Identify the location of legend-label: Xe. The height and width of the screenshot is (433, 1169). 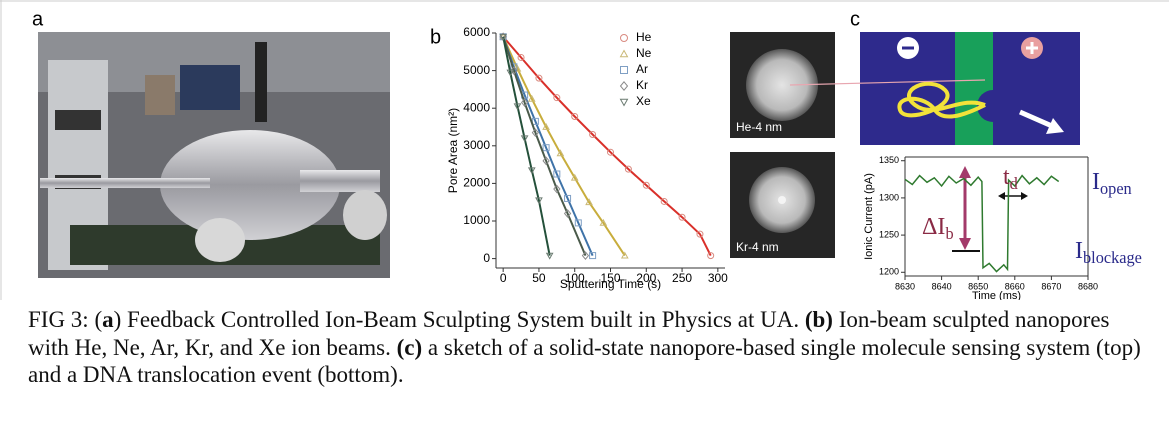
(643, 101).